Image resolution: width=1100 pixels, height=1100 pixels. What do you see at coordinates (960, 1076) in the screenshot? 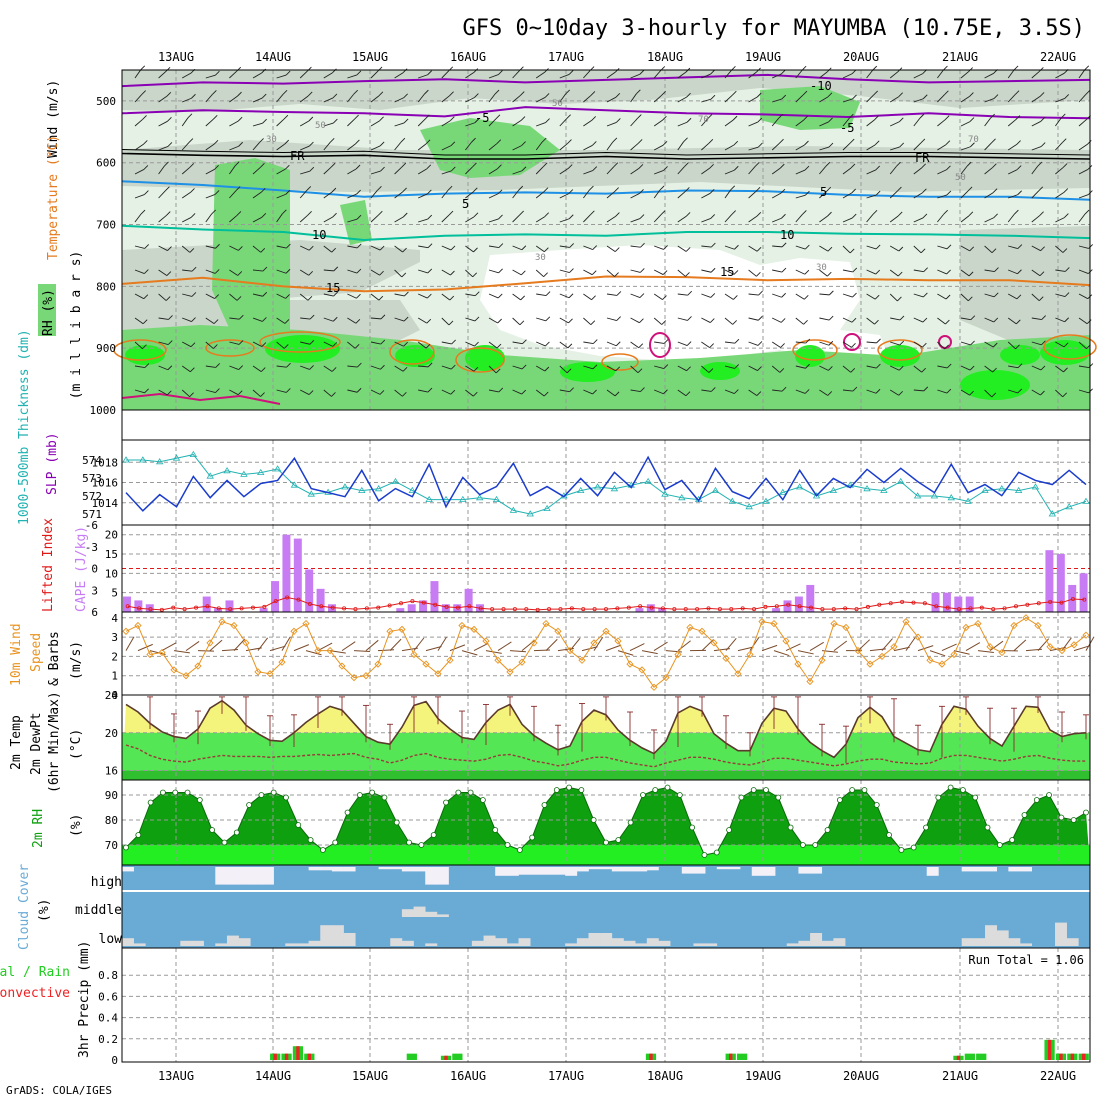
I see `date-bottom-21AUG: 21AUG` at bounding box center [960, 1076].